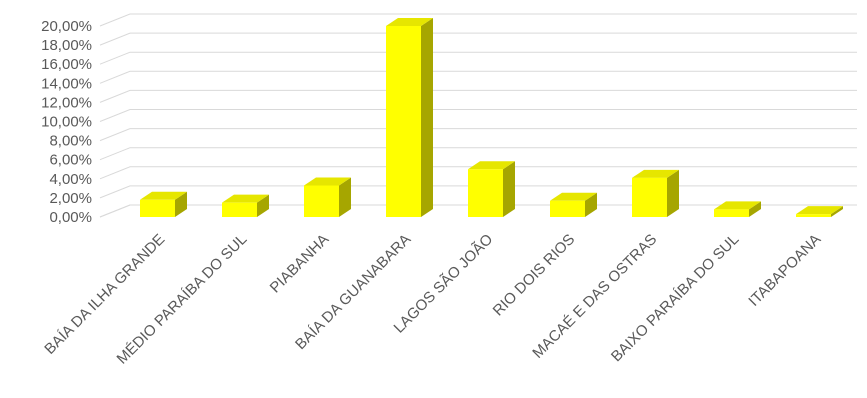  Describe the element at coordinates (300, 264) in the screenshot. I see `x-tick-label: PIABANHA` at that location.